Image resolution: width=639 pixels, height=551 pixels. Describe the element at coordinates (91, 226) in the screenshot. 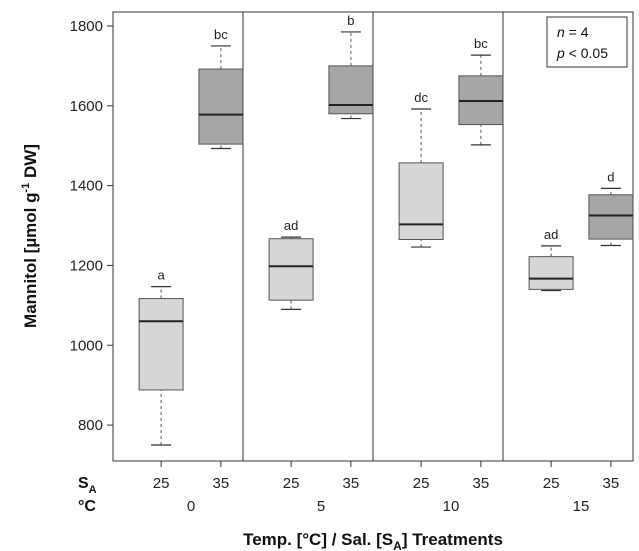

I see `y-axis: 800 1000 1200 1400 1600 1800` at that location.